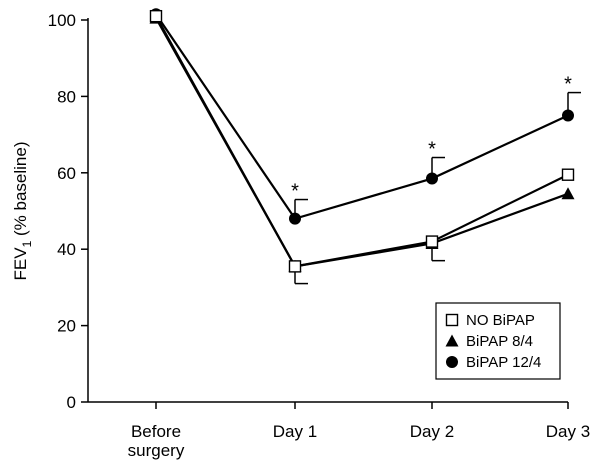 The height and width of the screenshot is (466, 598). What do you see at coordinates (66, 173) in the screenshot?
I see `y-tick-label: 60` at bounding box center [66, 173].